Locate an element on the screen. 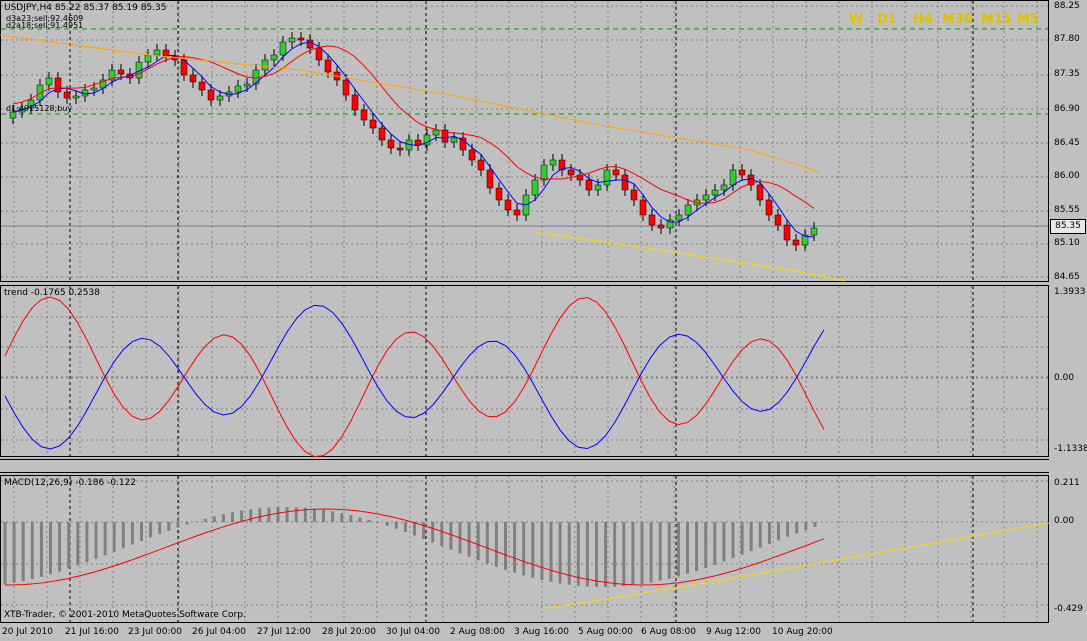 The image size is (1087, 641). time-tick: 23 Jul 00:00 is located at coordinates (155, 632).